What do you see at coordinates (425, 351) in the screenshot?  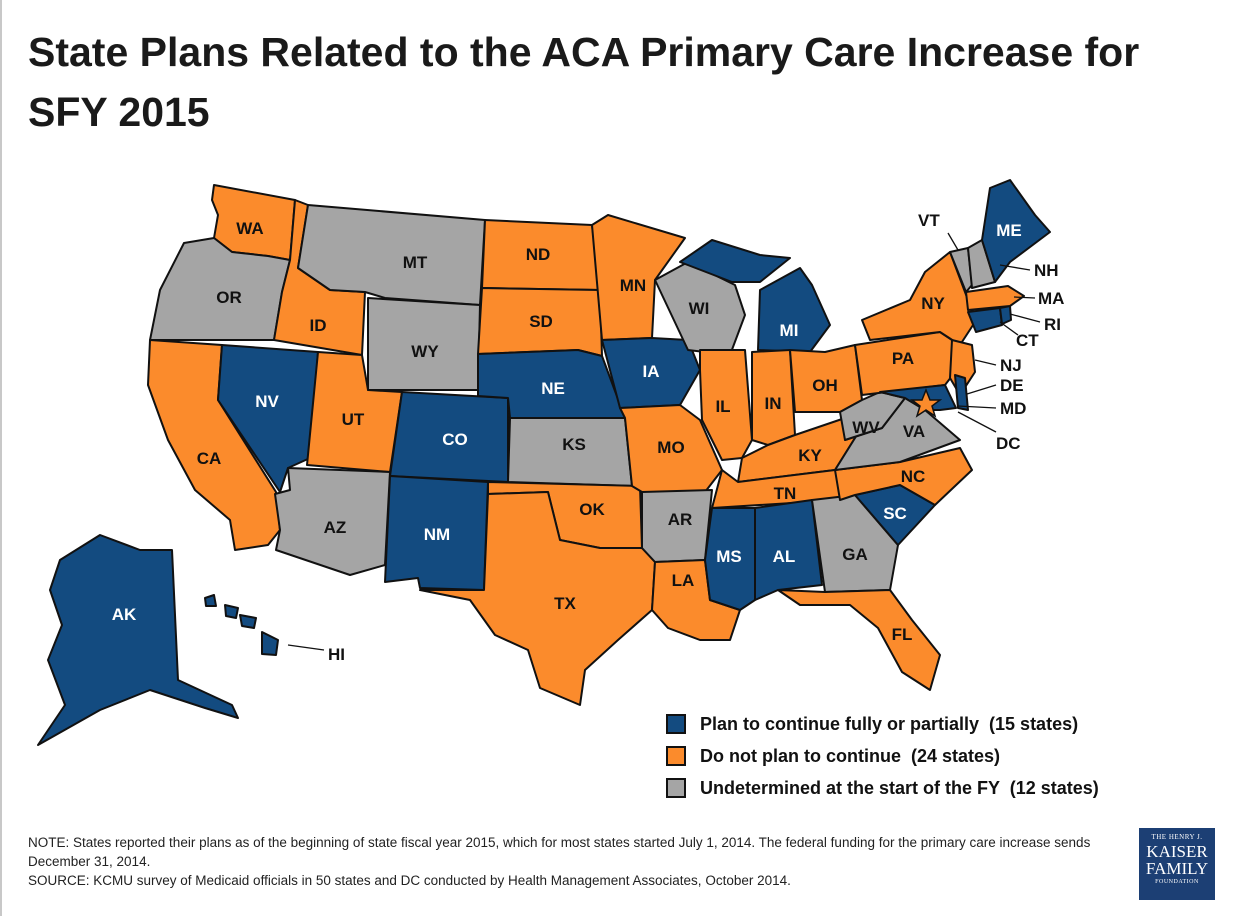 I see `state-label-WY: WY` at bounding box center [425, 351].